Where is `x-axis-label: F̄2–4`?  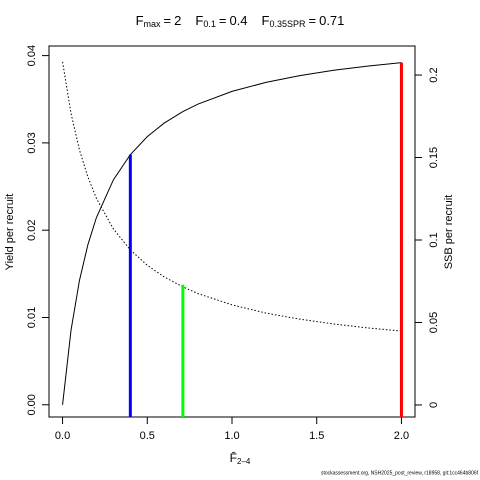
x-axis-label: F̄2–4 is located at coordinates (240, 458).